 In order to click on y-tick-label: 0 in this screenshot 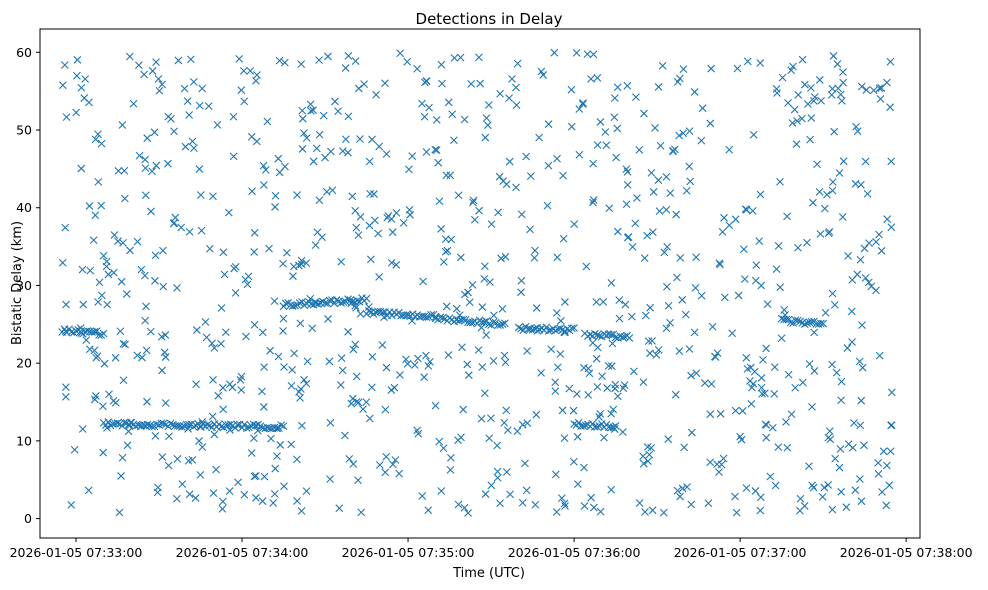, I will do `click(28, 518)`.